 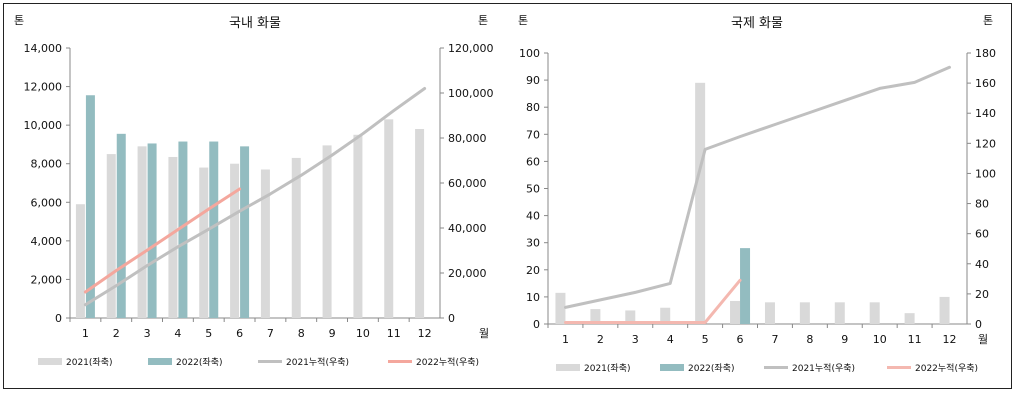 What do you see at coordinates (533, 107) in the screenshot?
I see `left-tick-label: 80` at bounding box center [533, 107].